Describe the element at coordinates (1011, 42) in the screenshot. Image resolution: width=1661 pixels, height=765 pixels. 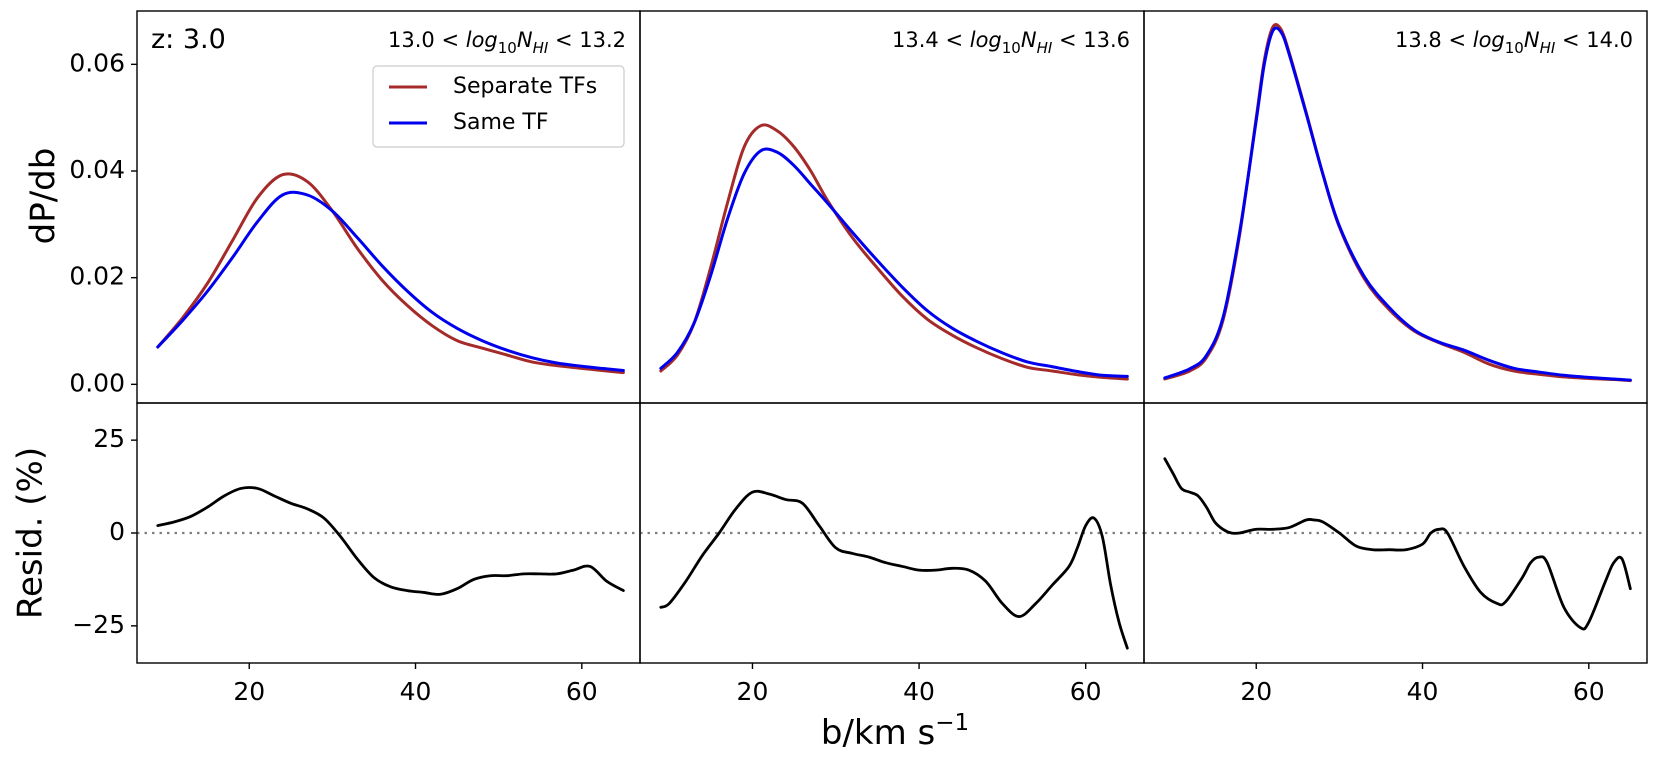
I see `panel-2-nhi-range-label: 13.4 < log10NHI < 13.6` at that location.